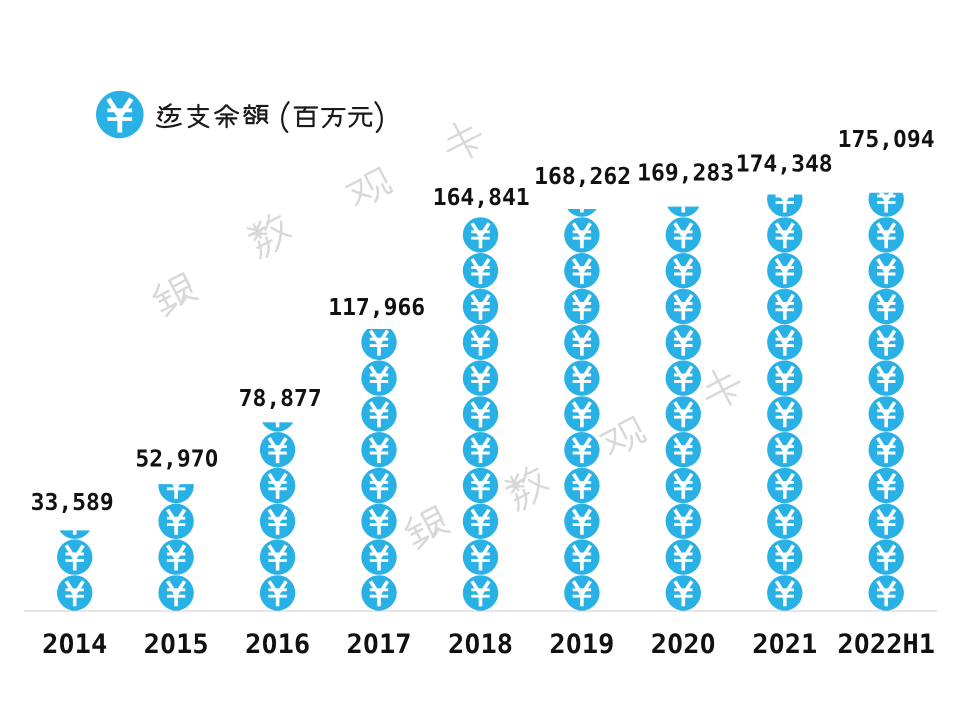  Describe the element at coordinates (685, 174) in the screenshot. I see `svg-text: 169,283` at that location.